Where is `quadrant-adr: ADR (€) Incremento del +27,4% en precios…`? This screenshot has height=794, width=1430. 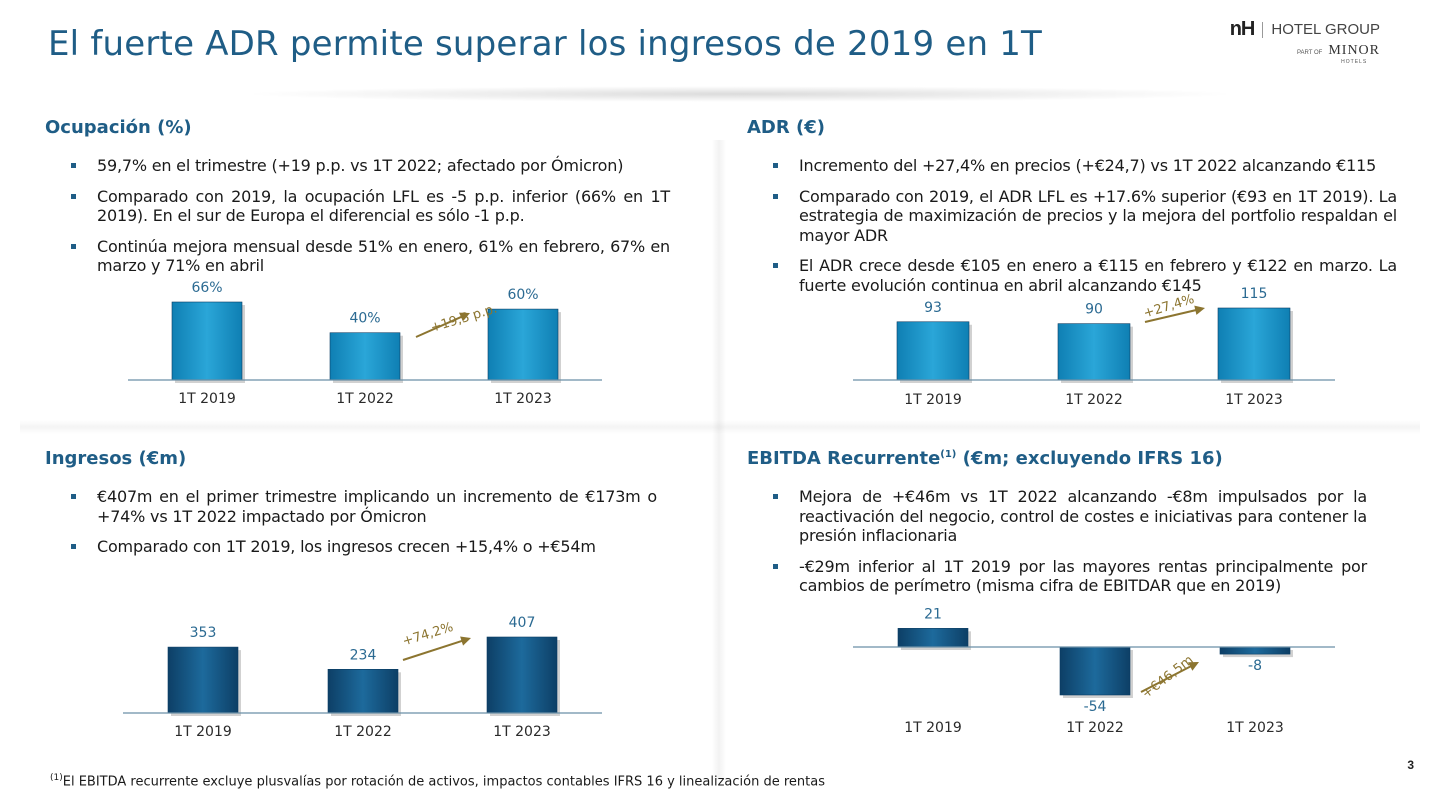
quadrant-adr: ADR (€) Incremento del +27,4% en precios… is located at coordinates (1072, 211).